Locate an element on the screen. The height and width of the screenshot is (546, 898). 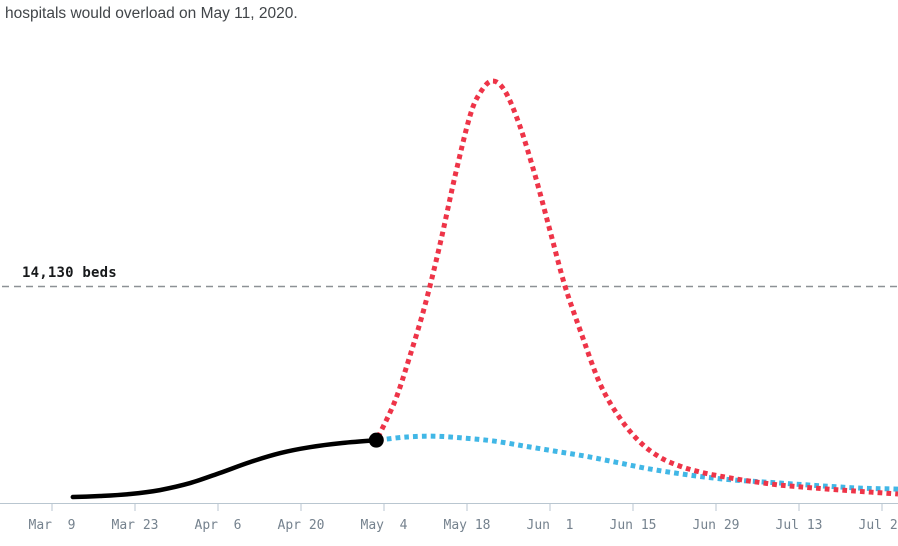
series-line-historical is located at coordinates (224, 468).